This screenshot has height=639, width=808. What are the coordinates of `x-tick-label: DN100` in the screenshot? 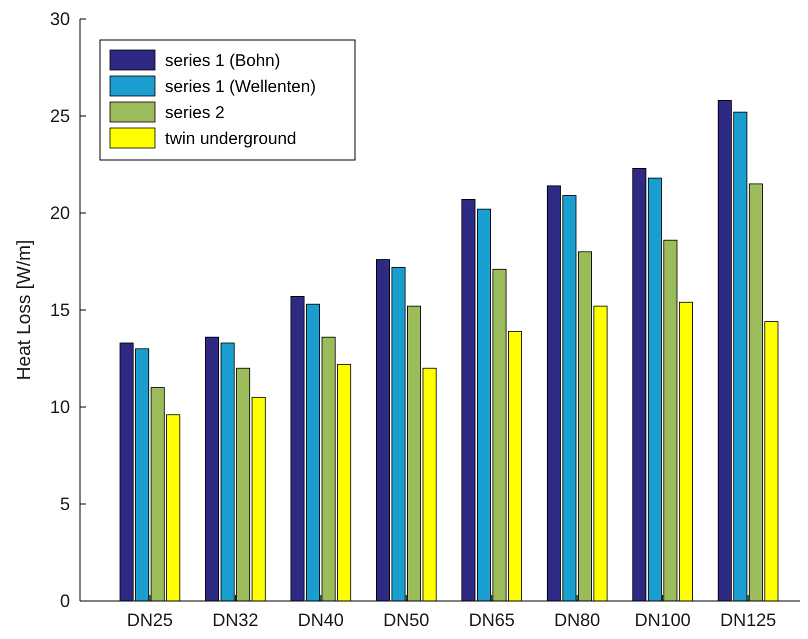 It's located at (662, 620).